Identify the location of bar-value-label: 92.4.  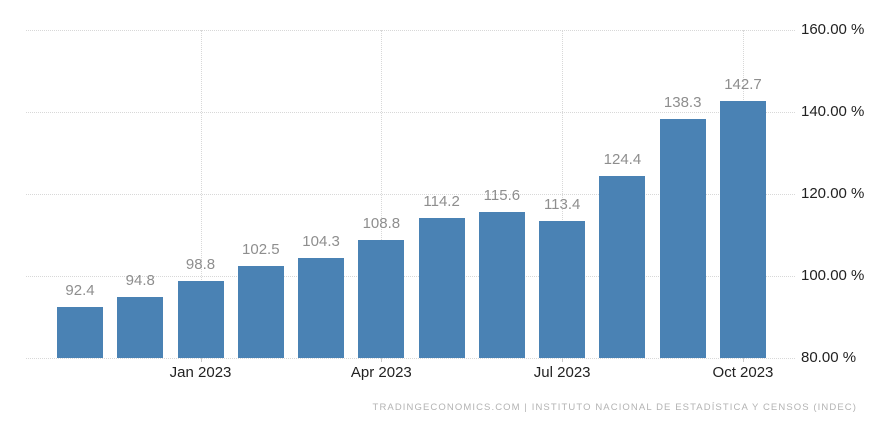
(80, 291).